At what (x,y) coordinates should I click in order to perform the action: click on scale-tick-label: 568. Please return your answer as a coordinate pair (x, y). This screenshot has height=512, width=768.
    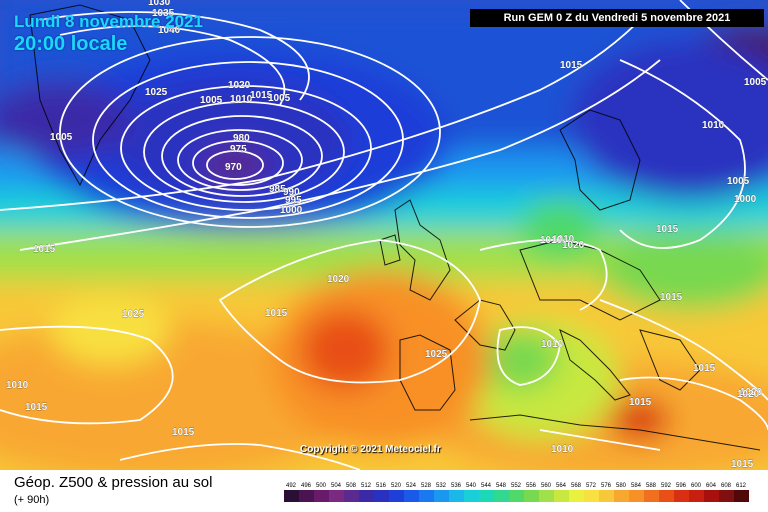
    Looking at the image, I should click on (576, 486).